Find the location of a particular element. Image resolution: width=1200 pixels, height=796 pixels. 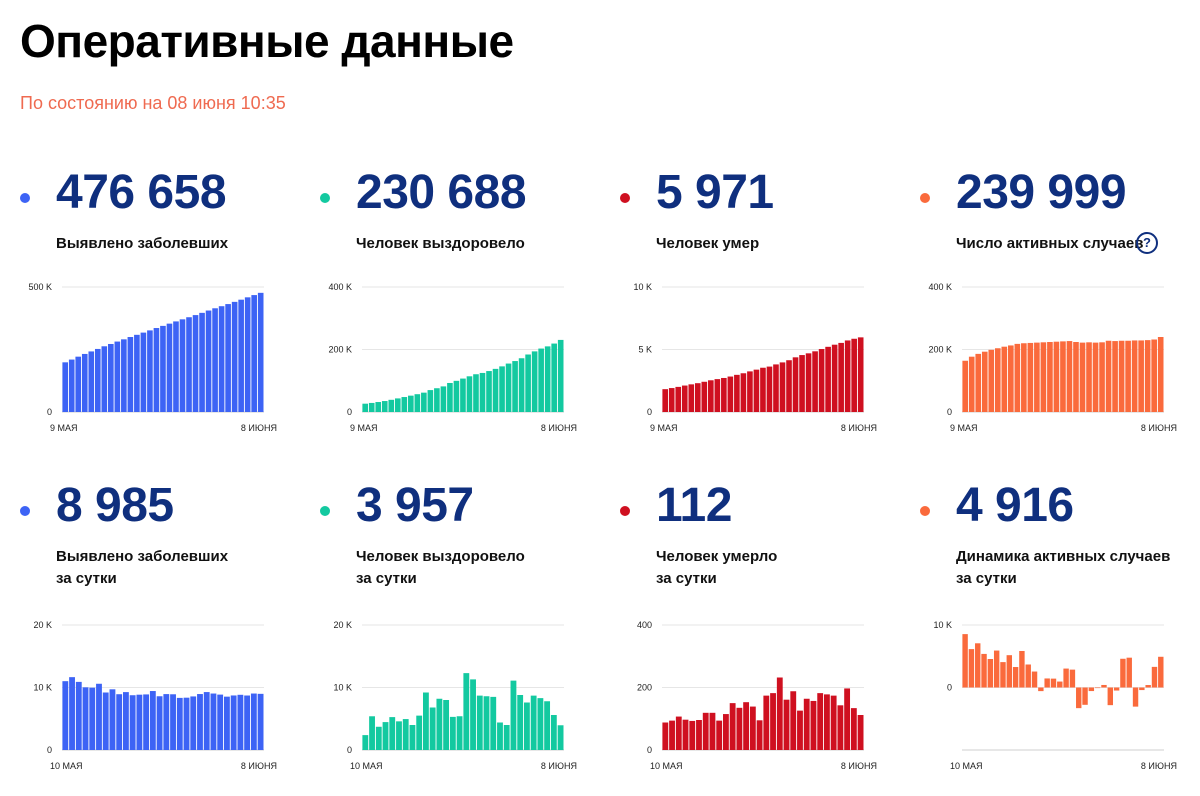

stat-value: 3 957 is located at coordinates (415, 505).